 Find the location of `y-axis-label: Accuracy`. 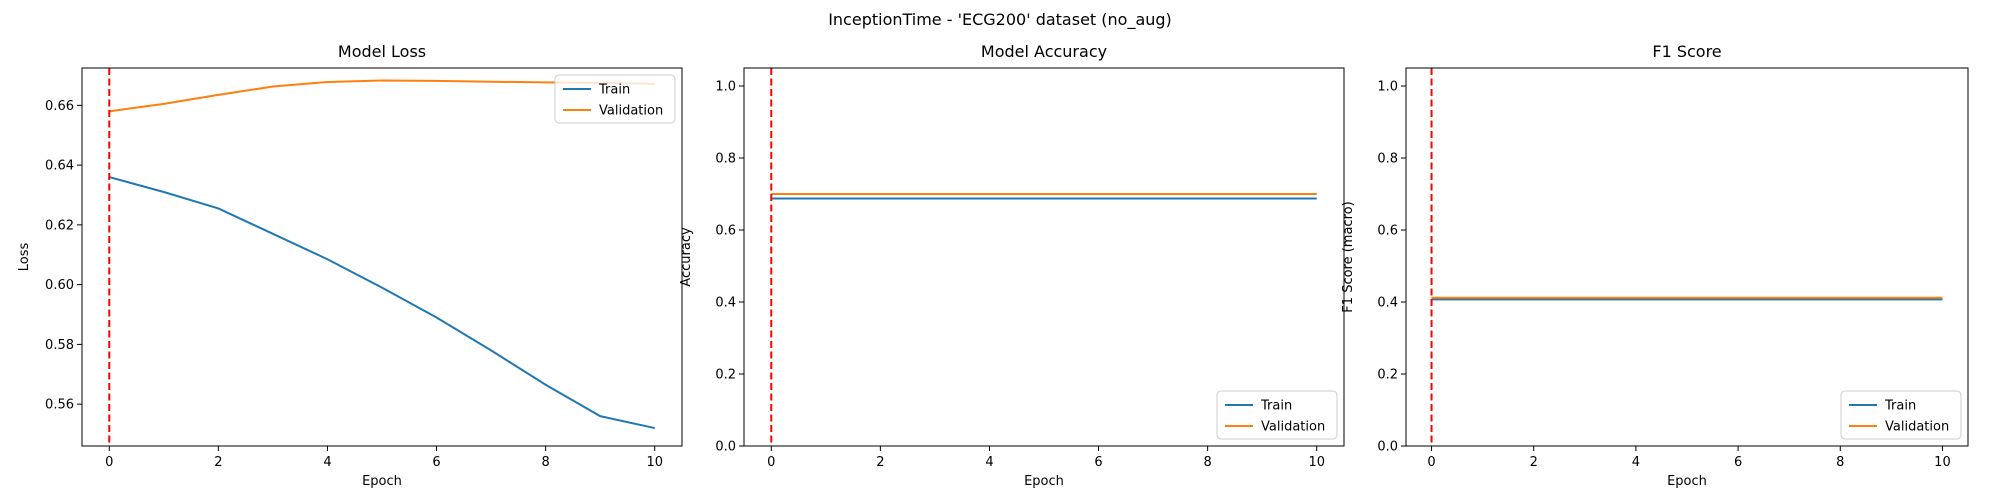

y-axis-label: Accuracy is located at coordinates (686, 257).